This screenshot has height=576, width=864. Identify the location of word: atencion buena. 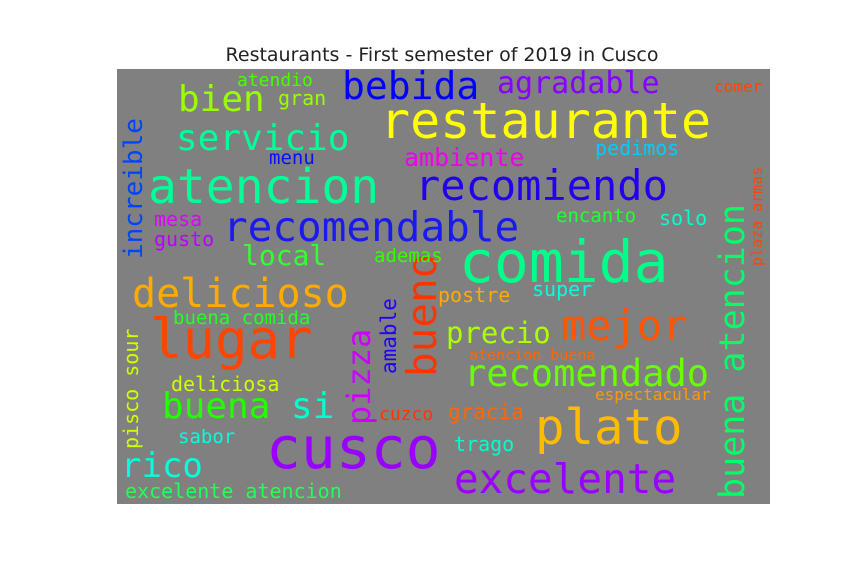
(532, 355).